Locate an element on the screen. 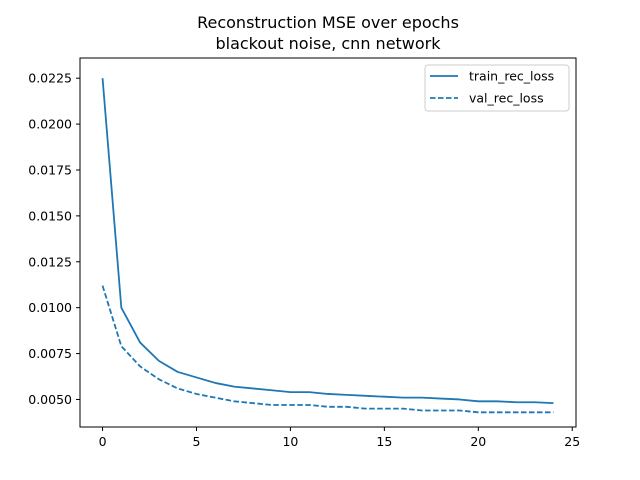  legend: train_rec_loss val_rec_loss is located at coordinates (497, 88).